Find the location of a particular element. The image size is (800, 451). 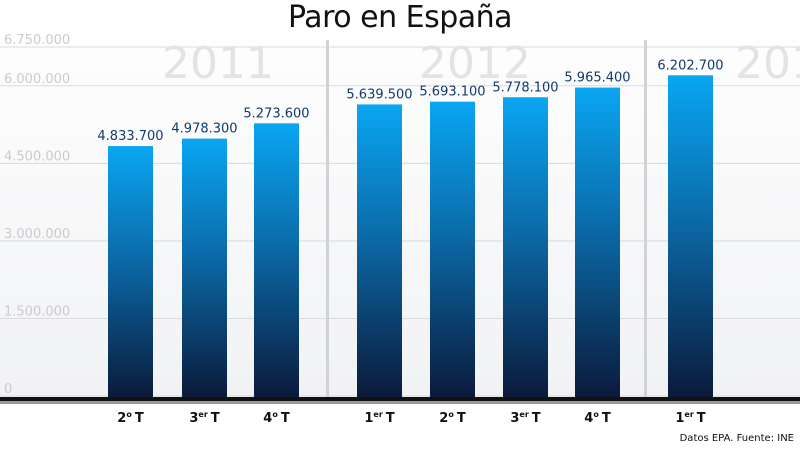

data-label: 4.833.700 is located at coordinates (130, 136).